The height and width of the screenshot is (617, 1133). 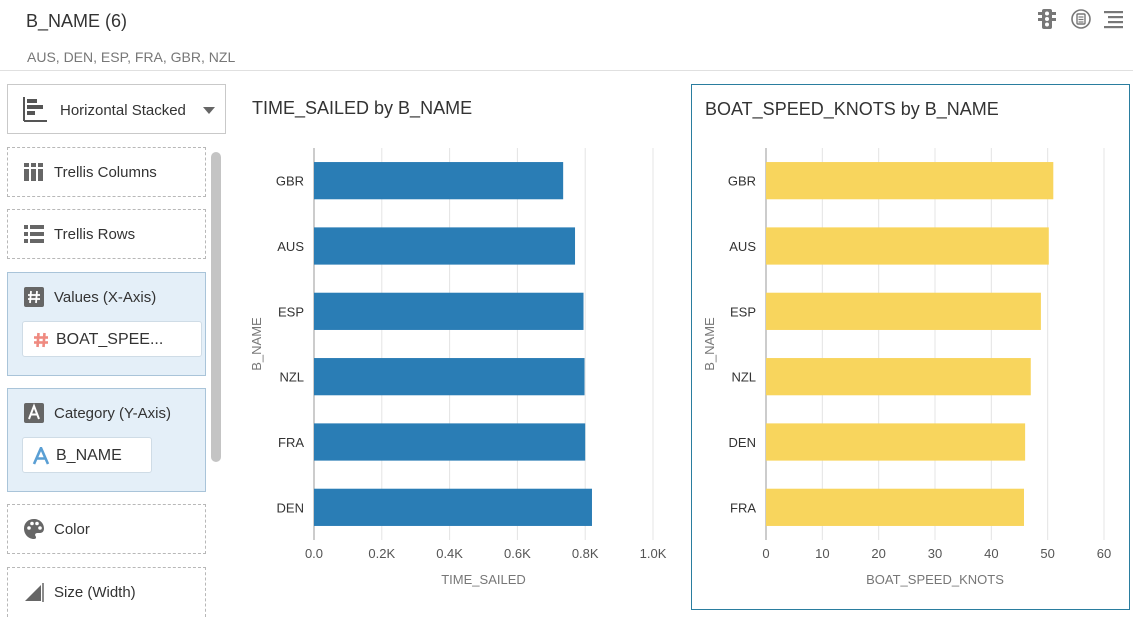 What do you see at coordinates (483, 579) in the screenshot?
I see `x-axis-title: TIME_SAILED` at bounding box center [483, 579].